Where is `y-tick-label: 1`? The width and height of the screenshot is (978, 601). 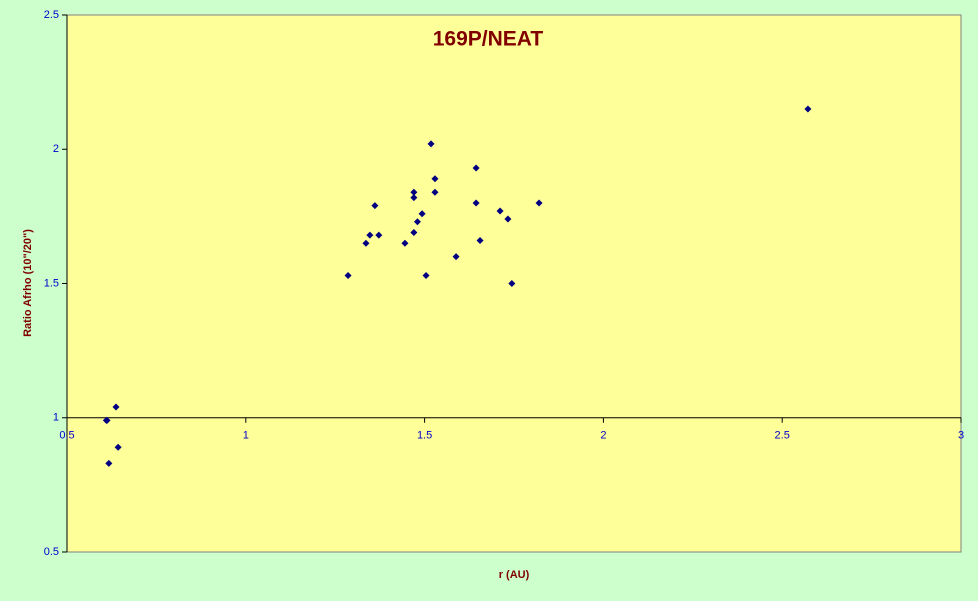
y-tick-label: 1 is located at coordinates (56, 418).